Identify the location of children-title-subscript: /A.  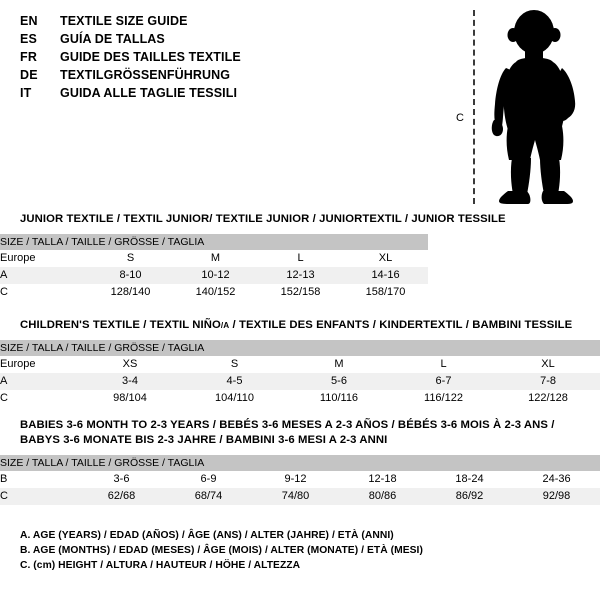
(225, 325).